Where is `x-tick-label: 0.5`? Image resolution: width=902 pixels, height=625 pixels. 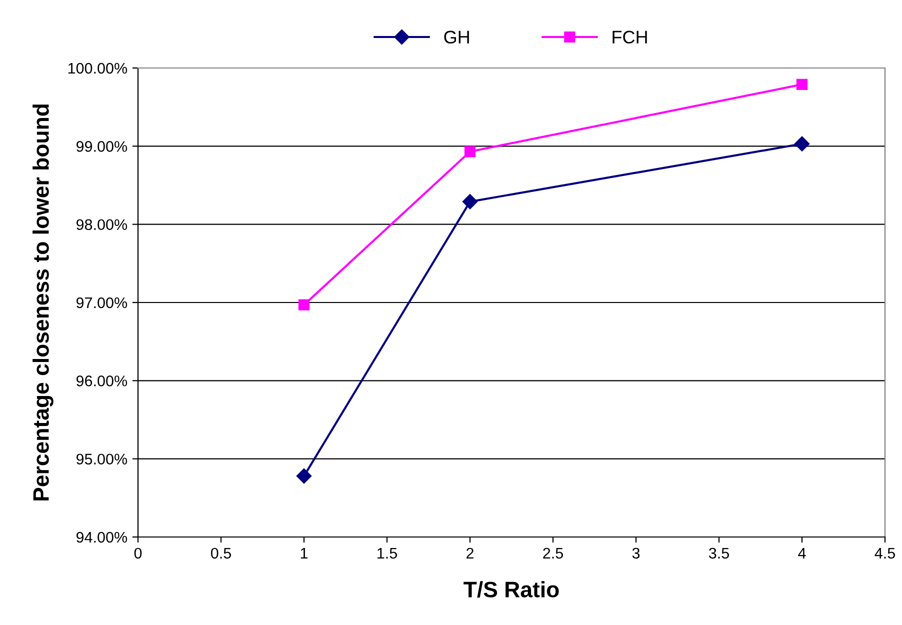
x-tick-label: 0.5 is located at coordinates (220, 553).